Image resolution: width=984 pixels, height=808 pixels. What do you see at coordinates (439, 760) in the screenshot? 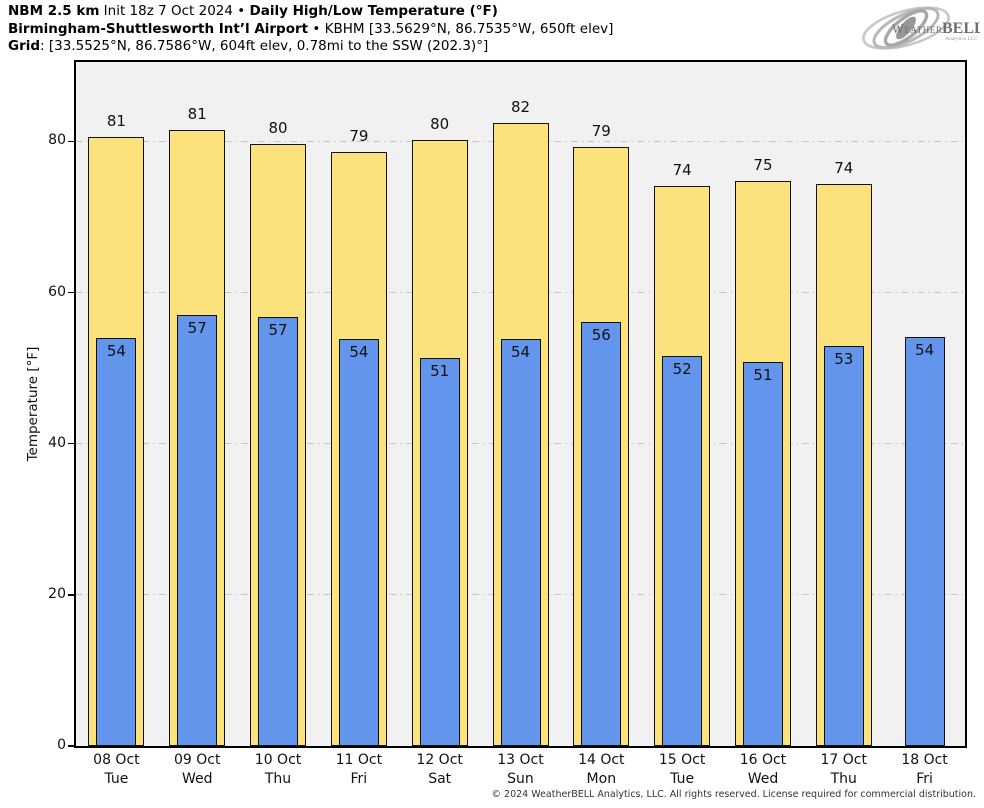
I see `x-tick-date: 12 Oct` at bounding box center [439, 760].